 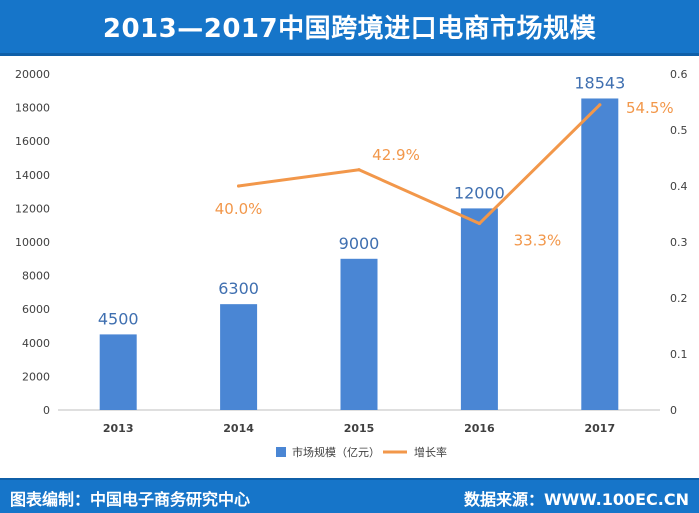 I want to click on legend: 市场规模（亿元） 增长率, so click(x=361, y=452).